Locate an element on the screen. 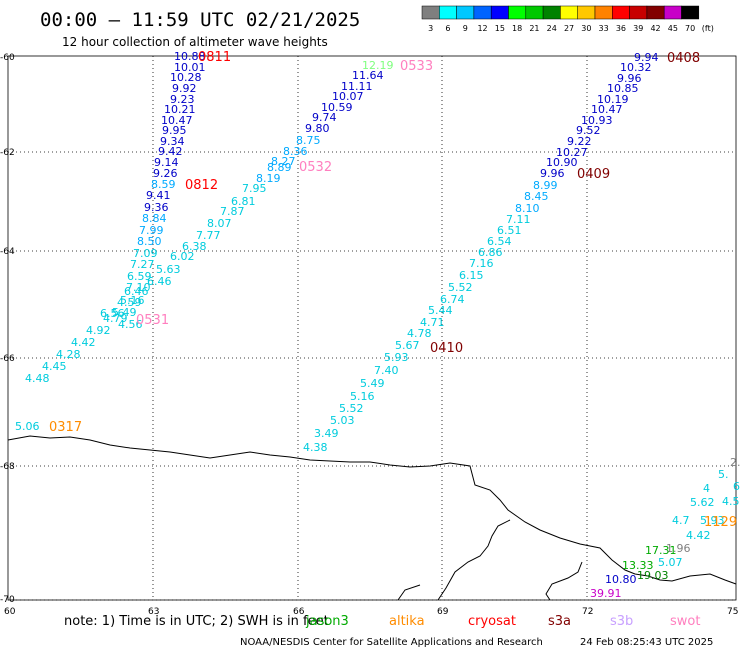  wave-value-label: 7.16 is located at coordinates (481, 263).